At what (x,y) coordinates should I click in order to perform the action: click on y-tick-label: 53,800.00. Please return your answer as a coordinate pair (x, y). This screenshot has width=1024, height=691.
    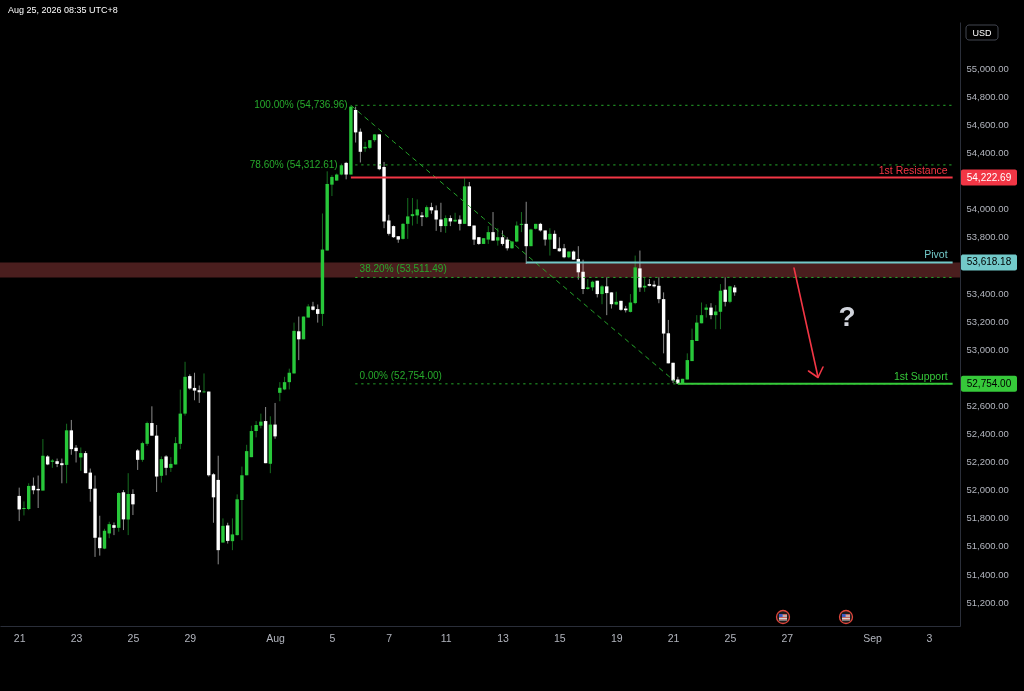
    Looking at the image, I should click on (987, 237).